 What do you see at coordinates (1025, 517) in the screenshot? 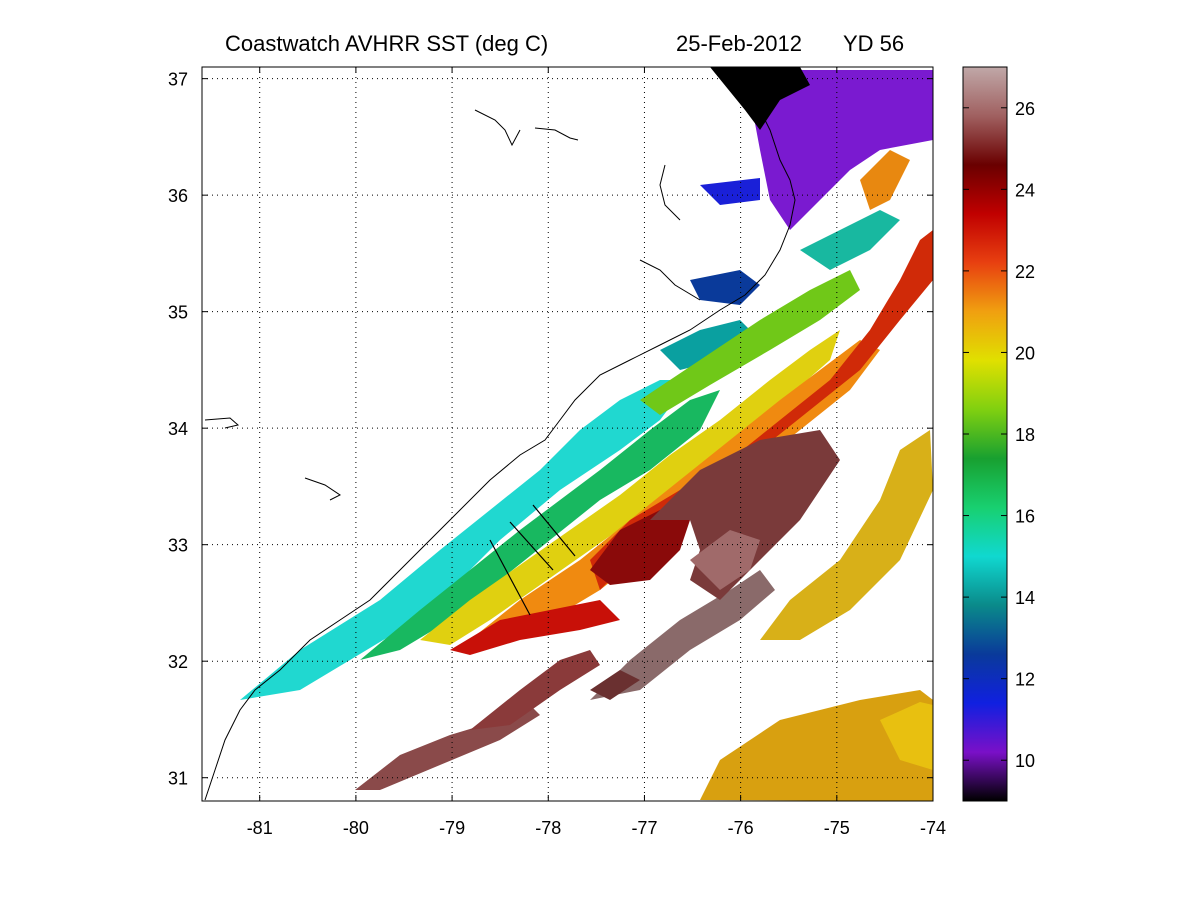
I see `colorbar-tick-label: 16` at bounding box center [1025, 517].